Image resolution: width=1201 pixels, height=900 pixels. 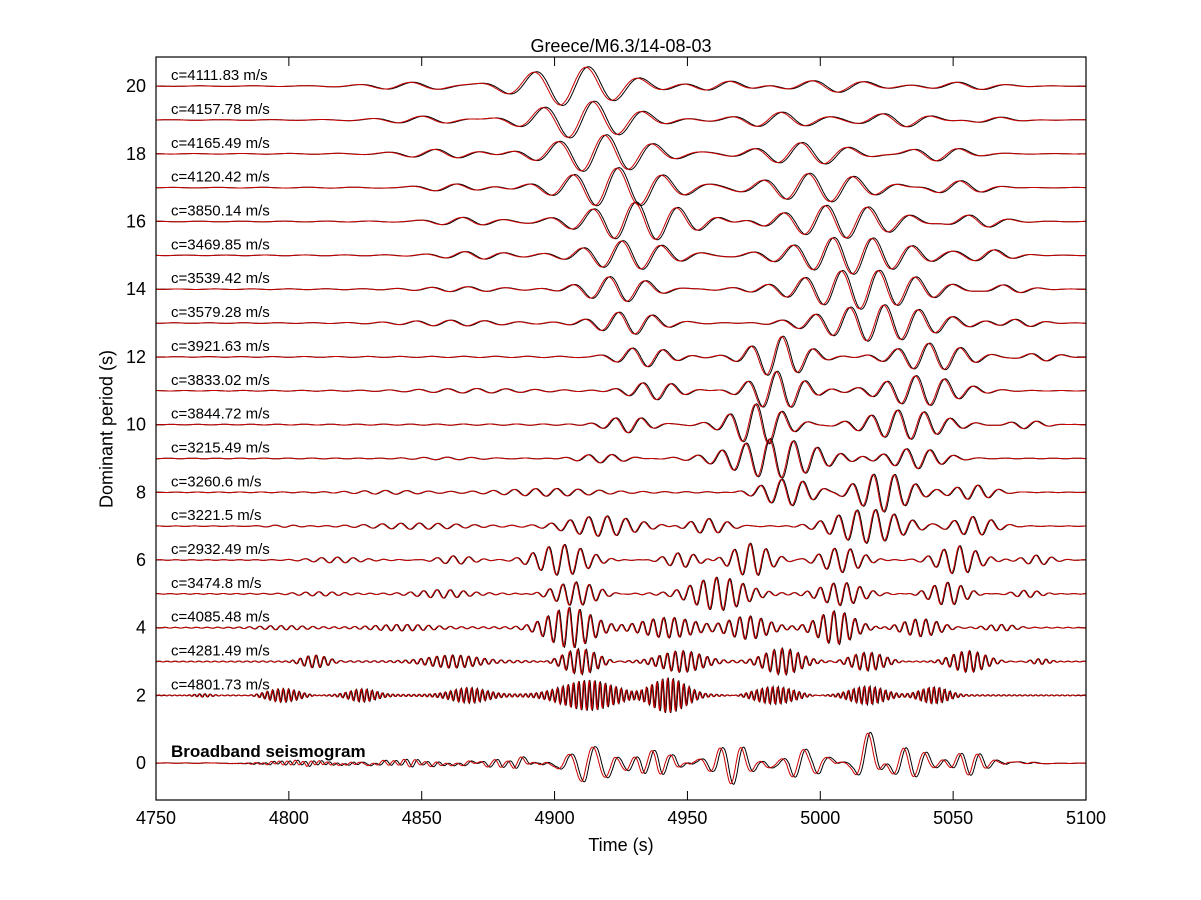 What do you see at coordinates (621, 46) in the screenshot?
I see `chart-title: Greece/M6.3/14-08-03` at bounding box center [621, 46].